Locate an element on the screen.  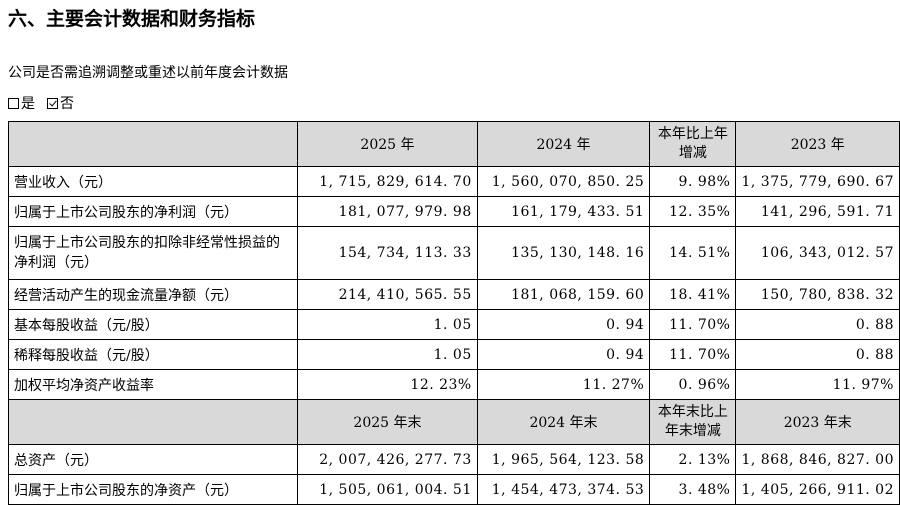
value-cell: 1, 454, 473, 374. 53 is located at coordinates (563, 489).